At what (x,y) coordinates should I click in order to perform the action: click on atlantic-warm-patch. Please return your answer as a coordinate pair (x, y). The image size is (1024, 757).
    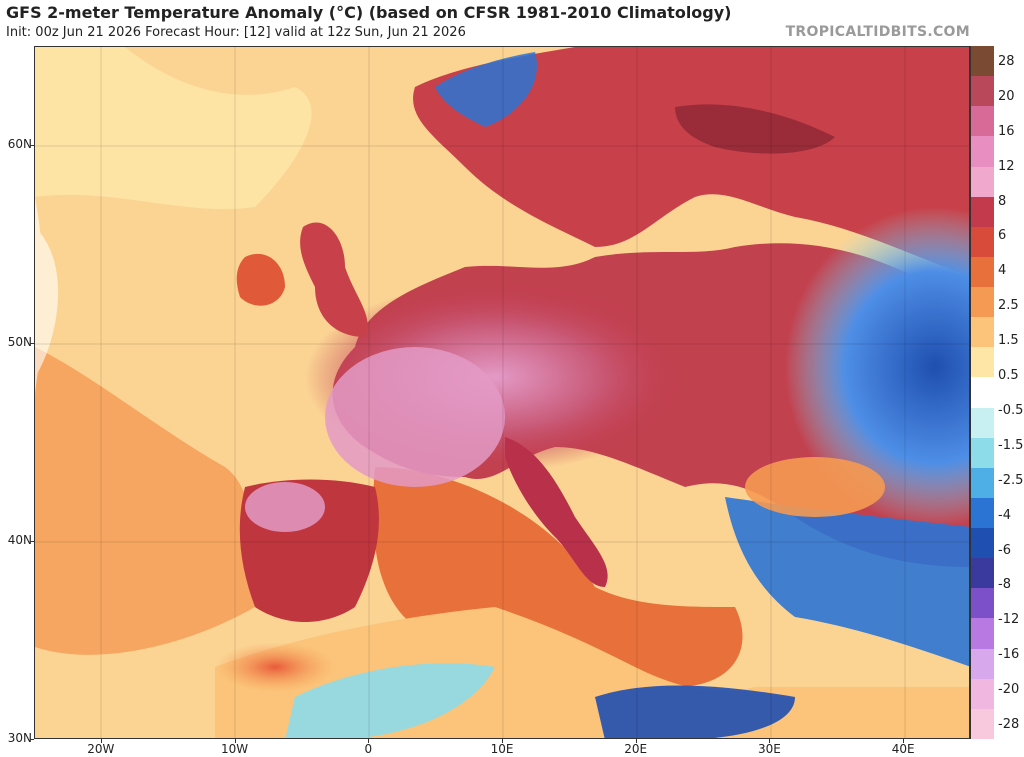
    Looking at the image, I should click on (145, 501).